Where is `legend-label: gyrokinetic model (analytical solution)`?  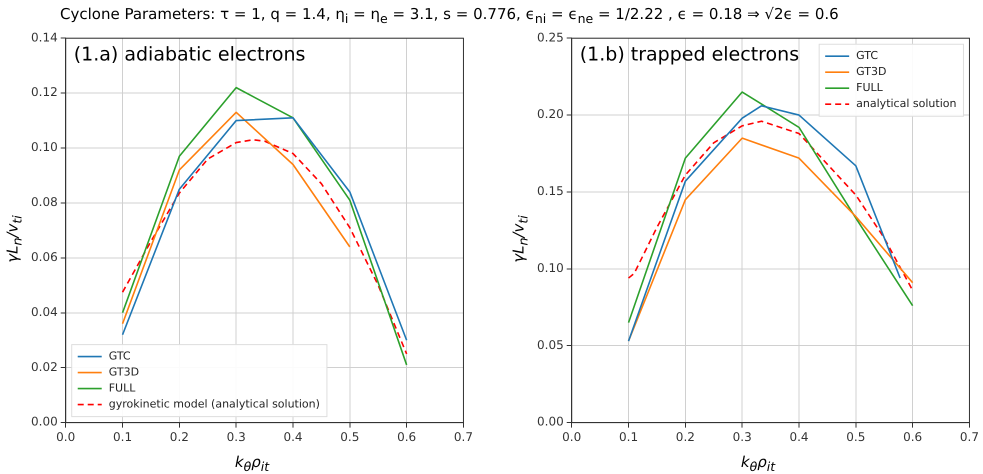
legend-label: gyrokinetic model (analytical solution) is located at coordinates (214, 403).